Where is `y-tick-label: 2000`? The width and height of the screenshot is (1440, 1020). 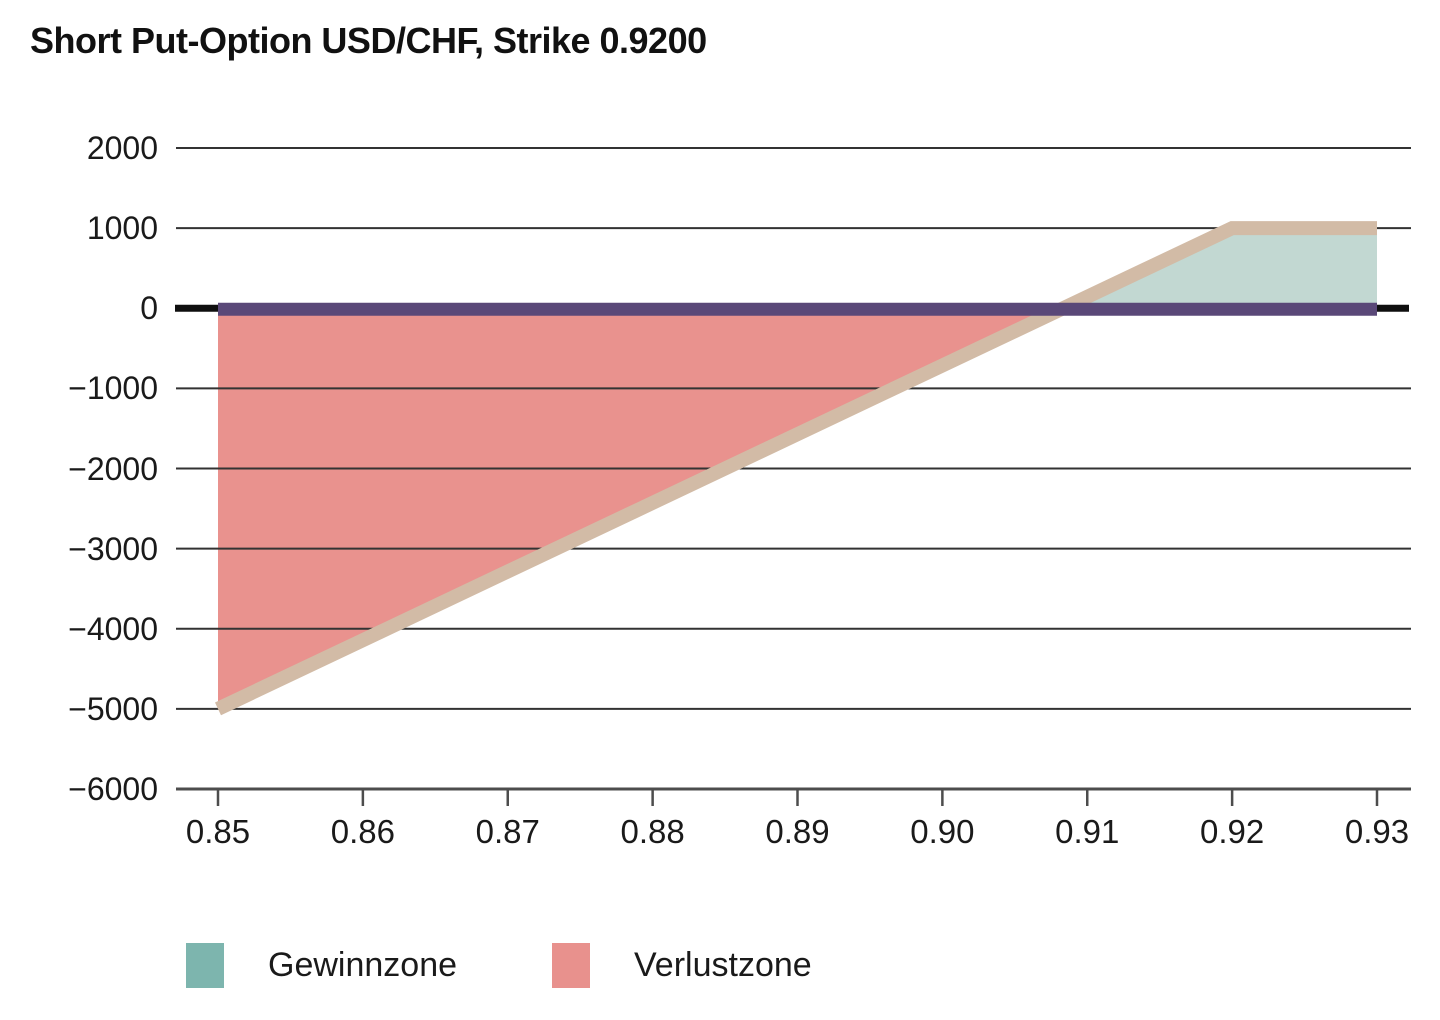 y-tick-label: 2000 is located at coordinates (122, 148).